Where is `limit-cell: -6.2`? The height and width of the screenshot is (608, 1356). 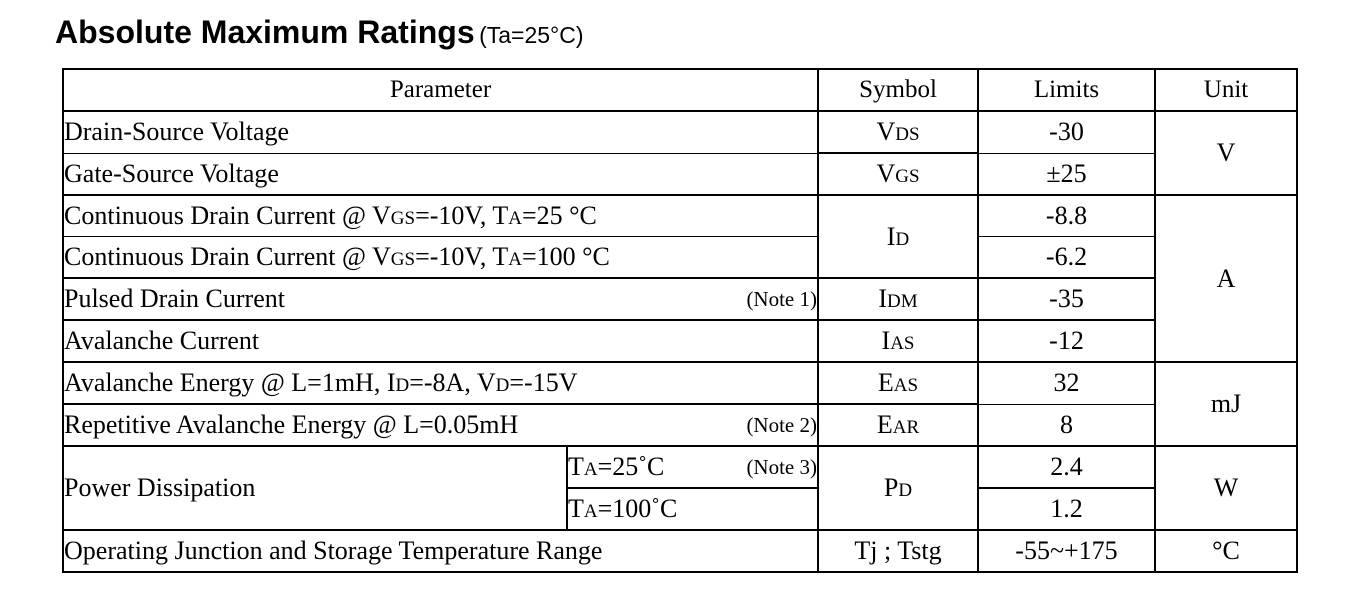 limit-cell: -6.2 is located at coordinates (1066, 257).